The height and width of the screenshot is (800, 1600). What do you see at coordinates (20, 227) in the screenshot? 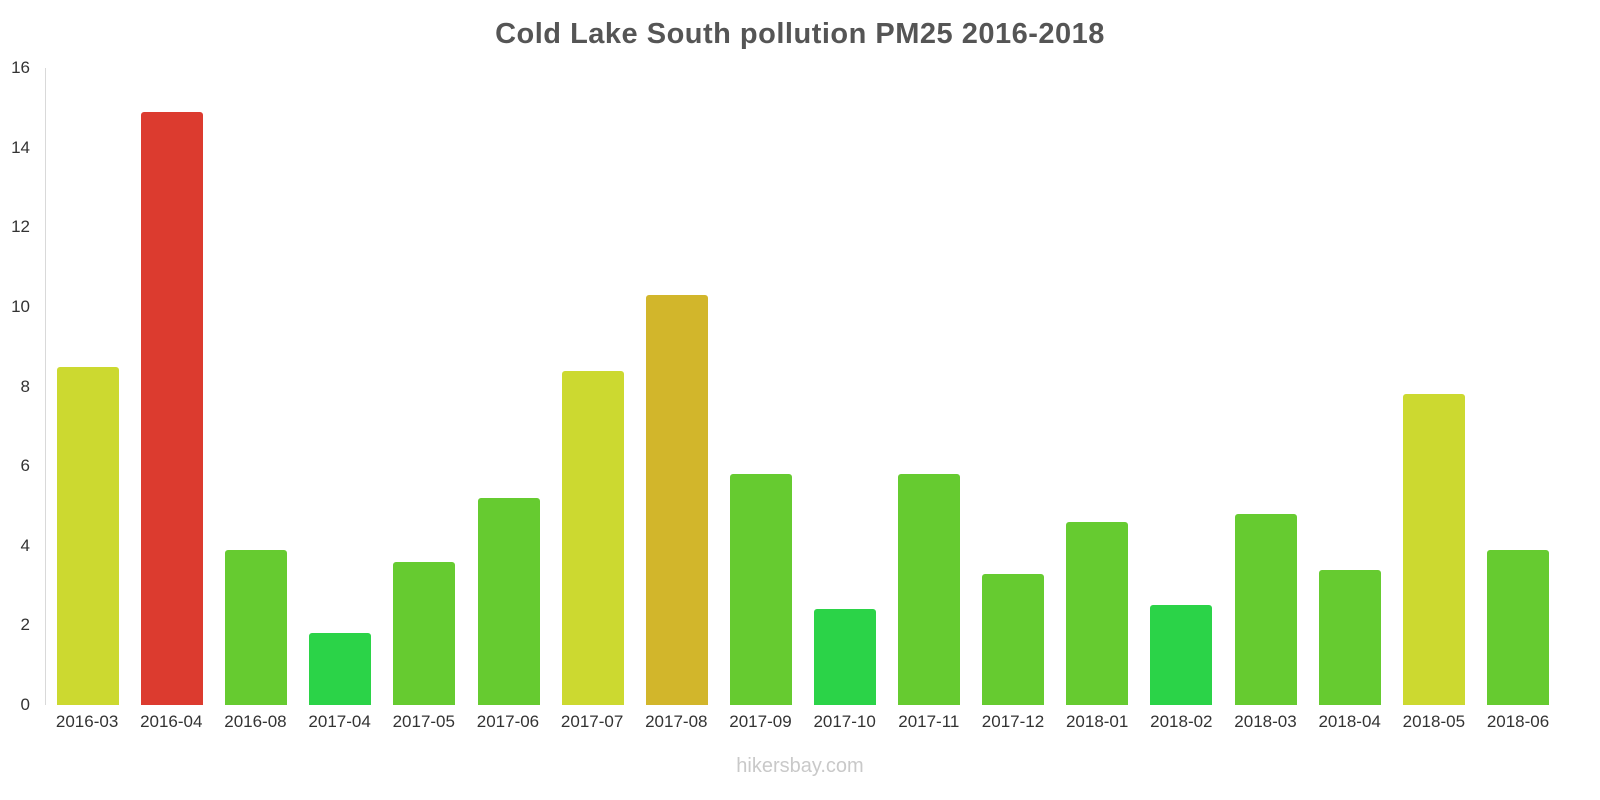
I see `y-tick-label-12: 12` at bounding box center [20, 227].